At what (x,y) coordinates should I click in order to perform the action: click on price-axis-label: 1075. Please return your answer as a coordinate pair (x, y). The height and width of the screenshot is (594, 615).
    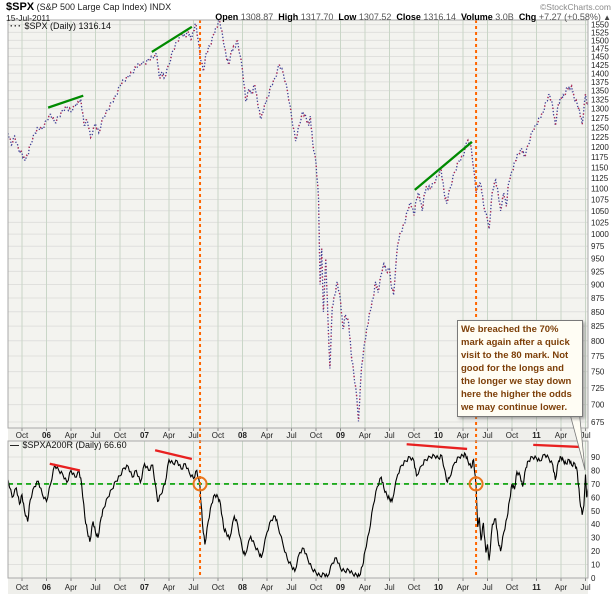
    Looking at the image, I should click on (600, 200).